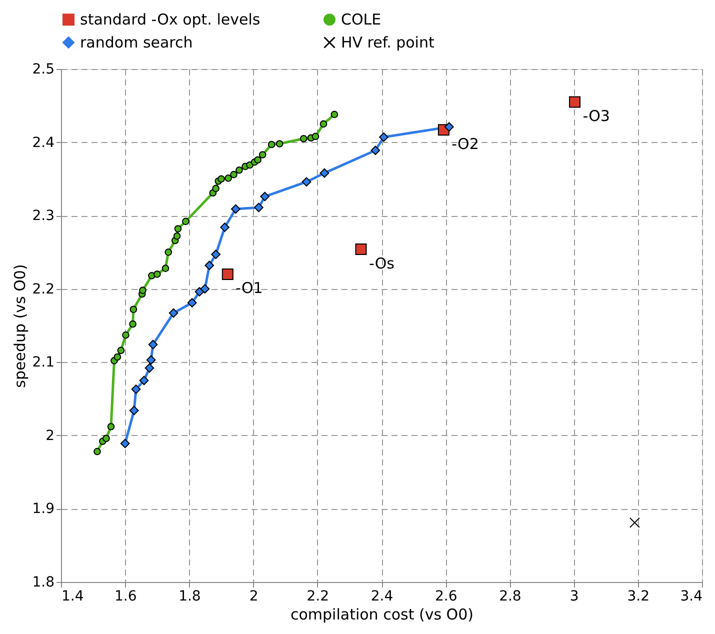 Image resolution: width=715 pixels, height=634 pixels. What do you see at coordinates (20, 326) in the screenshot?
I see `y-axis-title: speedup (vs O0)` at bounding box center [20, 326].